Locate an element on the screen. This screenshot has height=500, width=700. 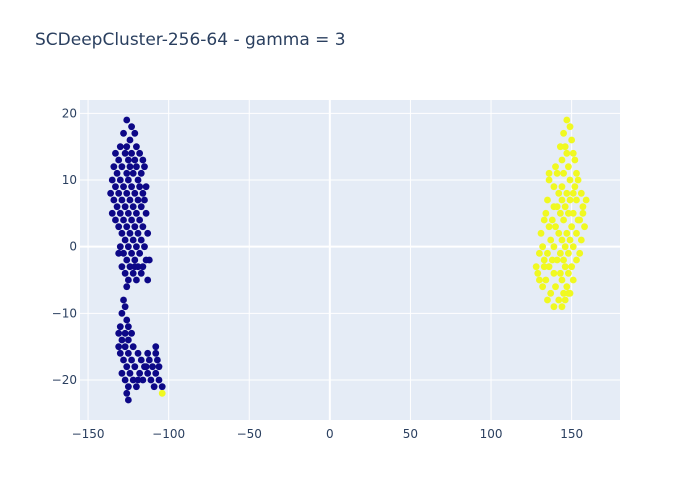
x-tick-label: 0 is located at coordinates (330, 434).